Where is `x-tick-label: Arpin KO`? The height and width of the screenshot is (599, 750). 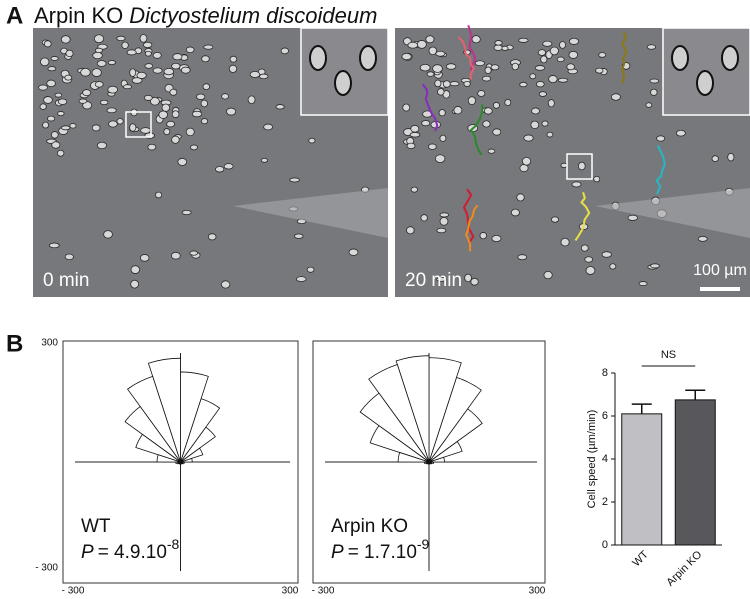
x-tick-label: Arpin KO is located at coordinates (684, 568).